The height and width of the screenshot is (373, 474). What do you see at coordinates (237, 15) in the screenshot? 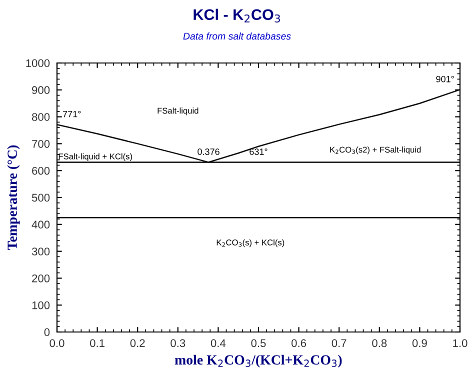
I see `chart-title: KCl - K$_{2}$CO$_{3}$` at bounding box center [237, 15].